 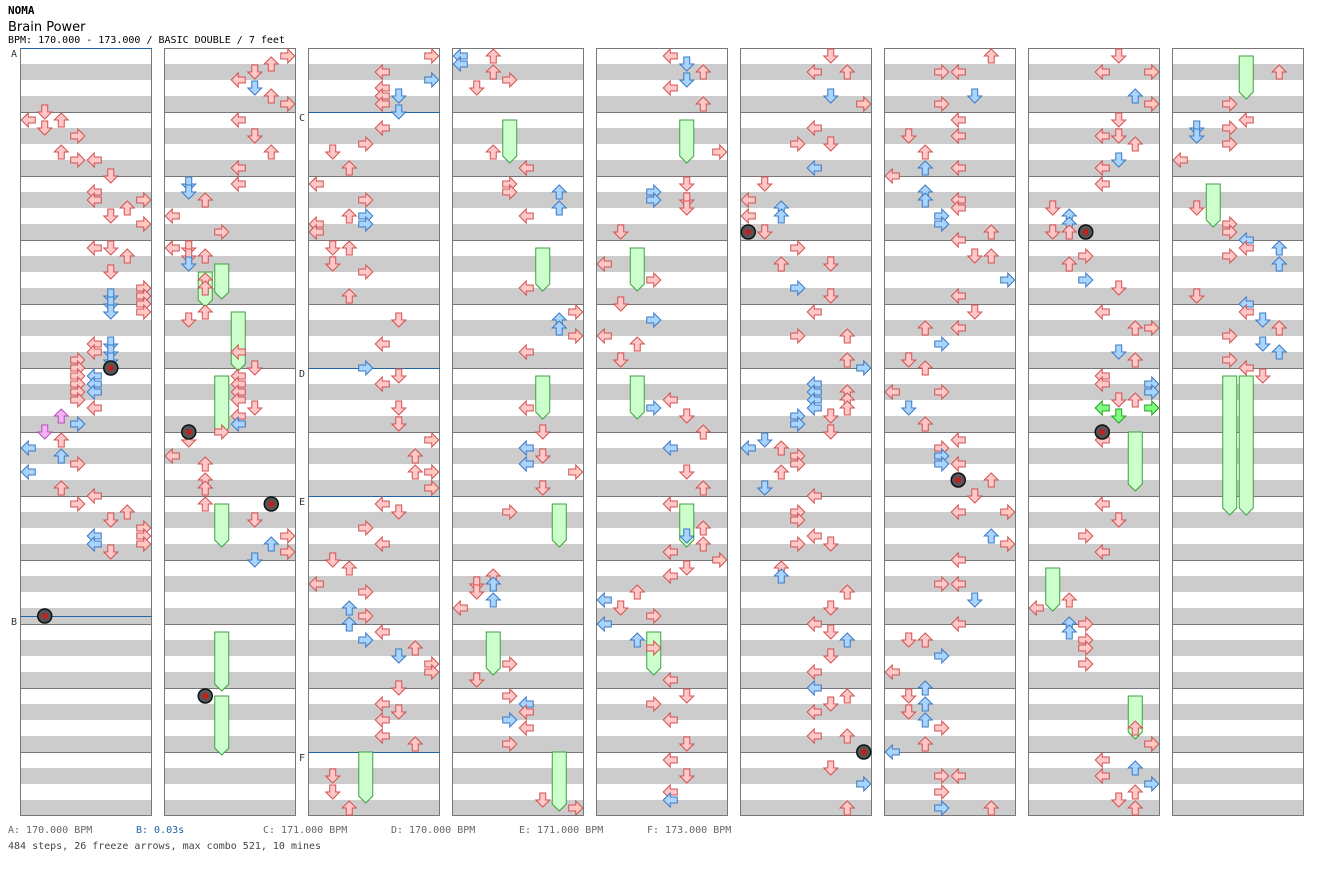 What do you see at coordinates (689, 830) in the screenshot?
I see `legend-f: F: 173.000 BPM` at bounding box center [689, 830].